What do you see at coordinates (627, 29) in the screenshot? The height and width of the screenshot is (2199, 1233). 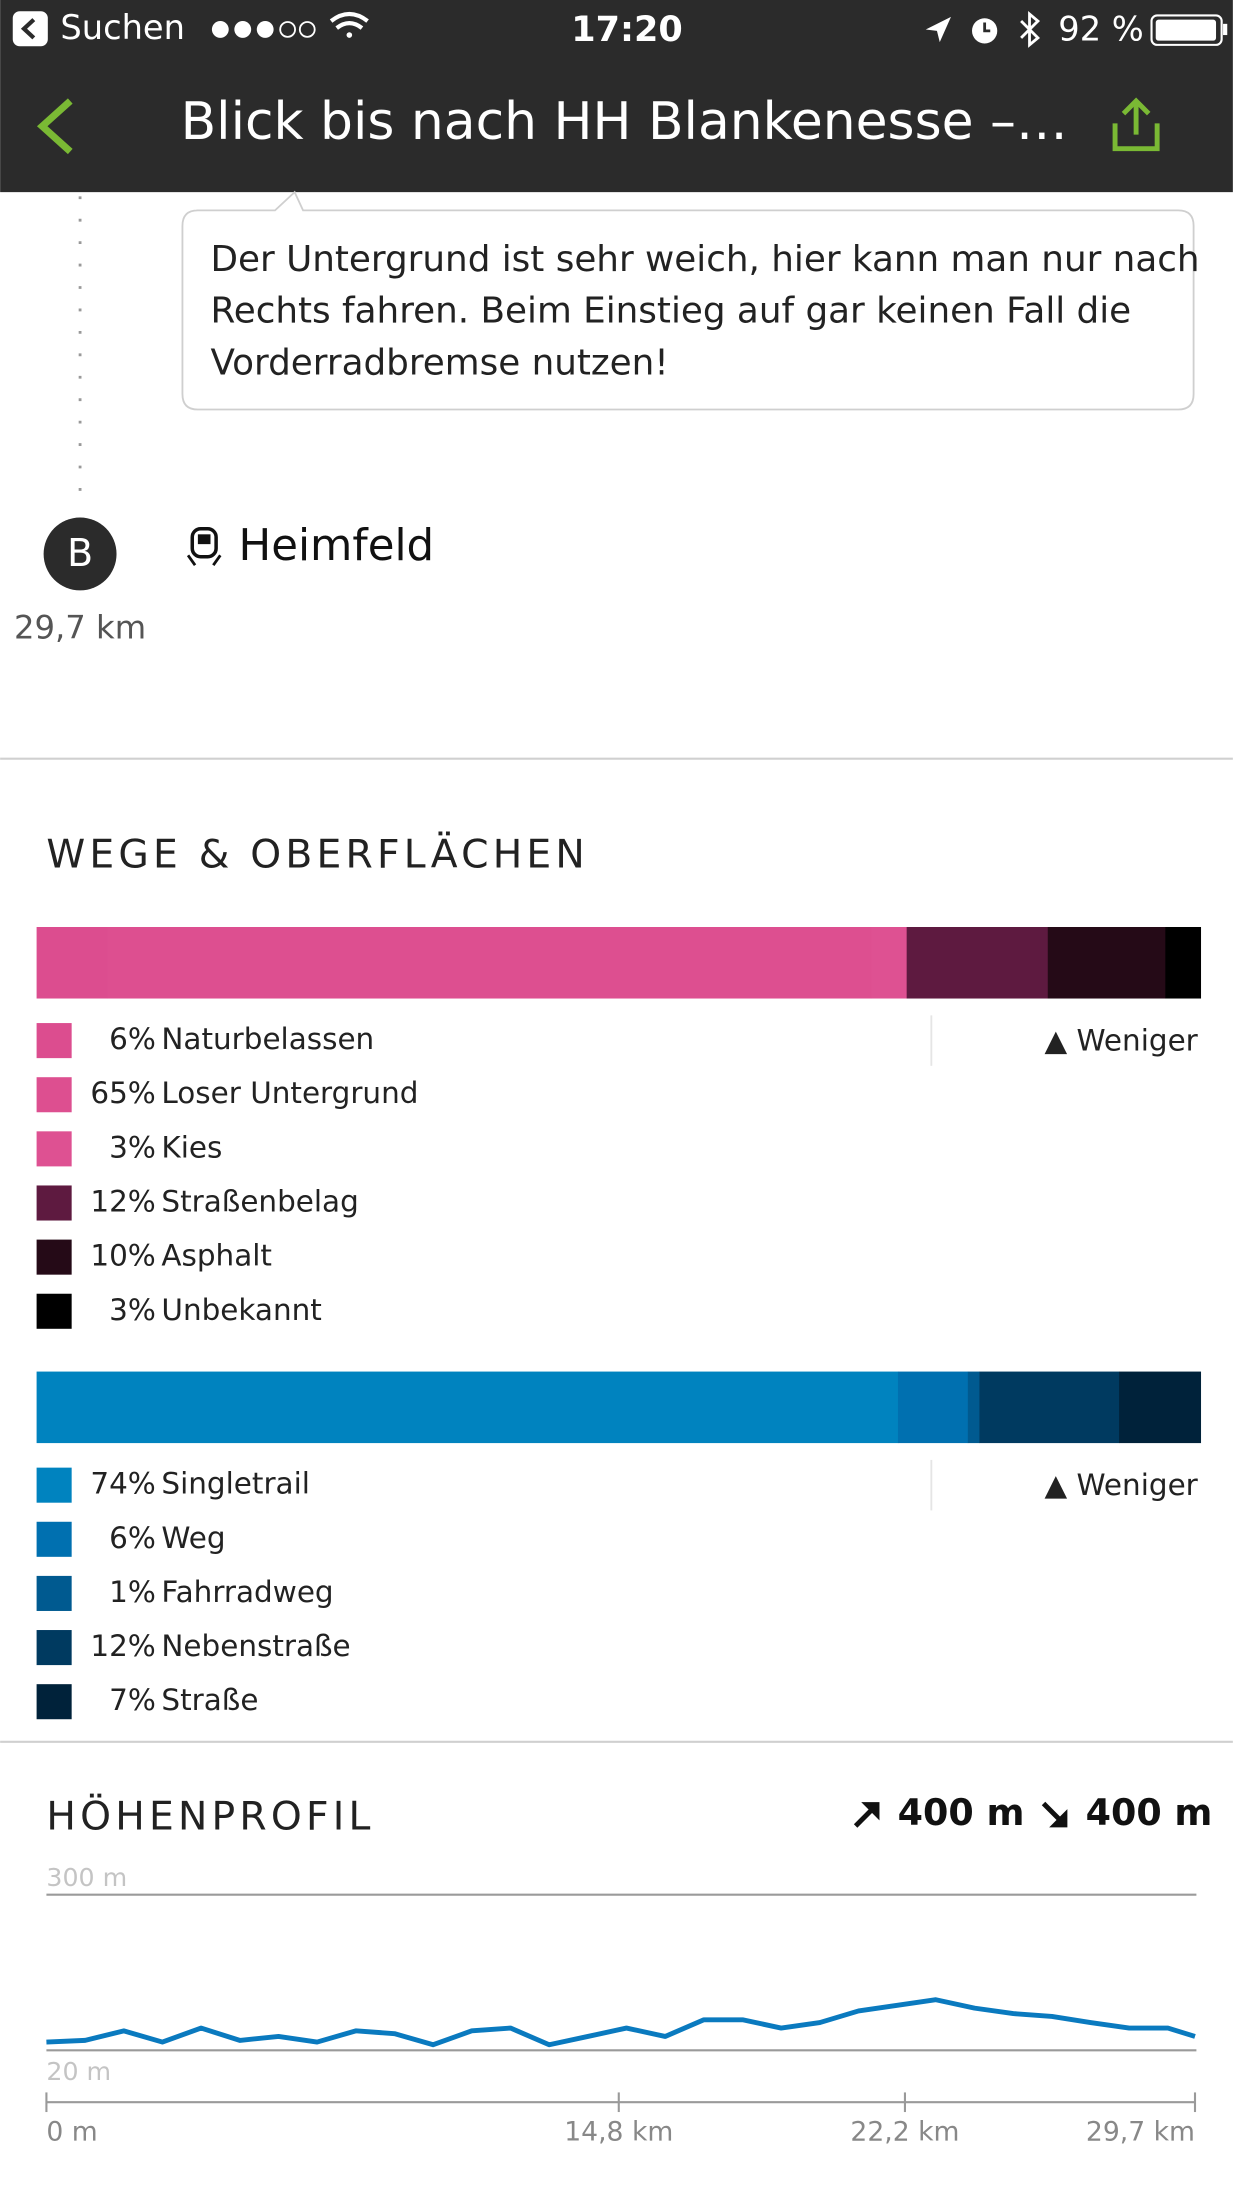 I see `status-time: 17:20` at bounding box center [627, 29].